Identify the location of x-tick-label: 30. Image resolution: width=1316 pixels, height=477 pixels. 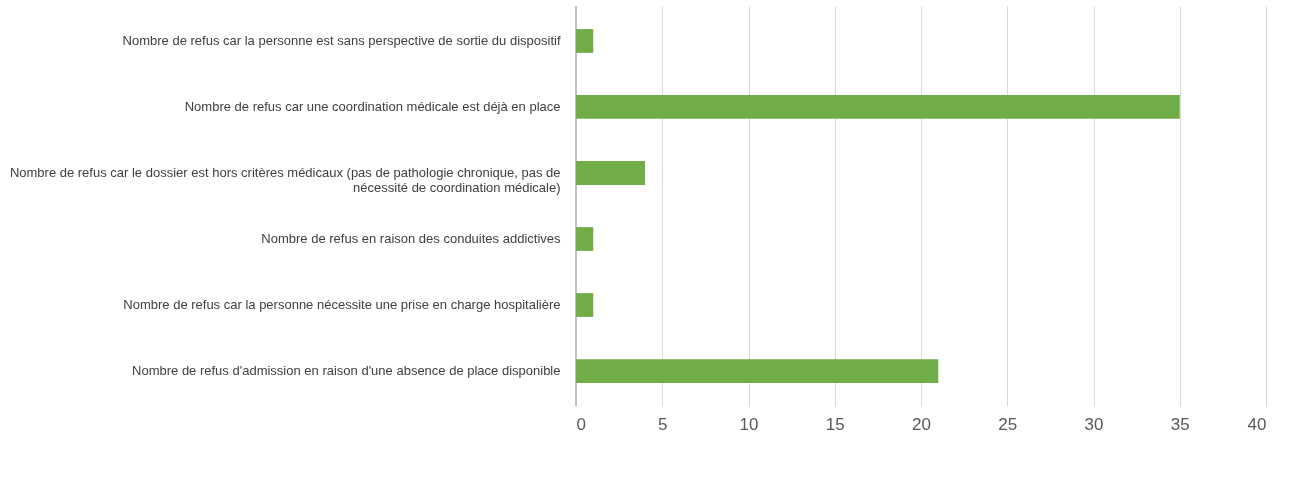
(1094, 424).